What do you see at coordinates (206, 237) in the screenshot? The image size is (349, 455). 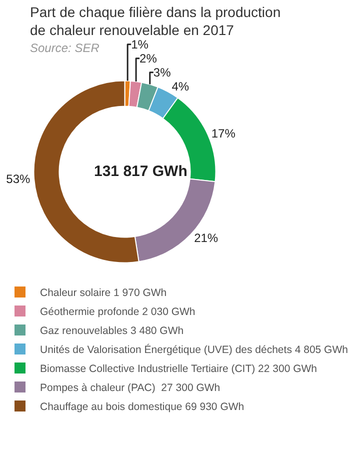 I see `data-label: 21%` at bounding box center [206, 237].